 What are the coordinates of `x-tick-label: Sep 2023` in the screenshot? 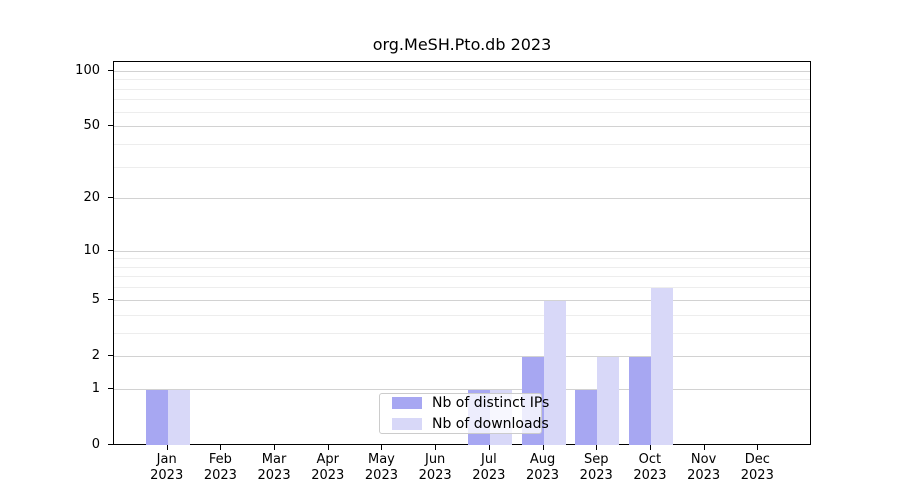 It's located at (596, 468).